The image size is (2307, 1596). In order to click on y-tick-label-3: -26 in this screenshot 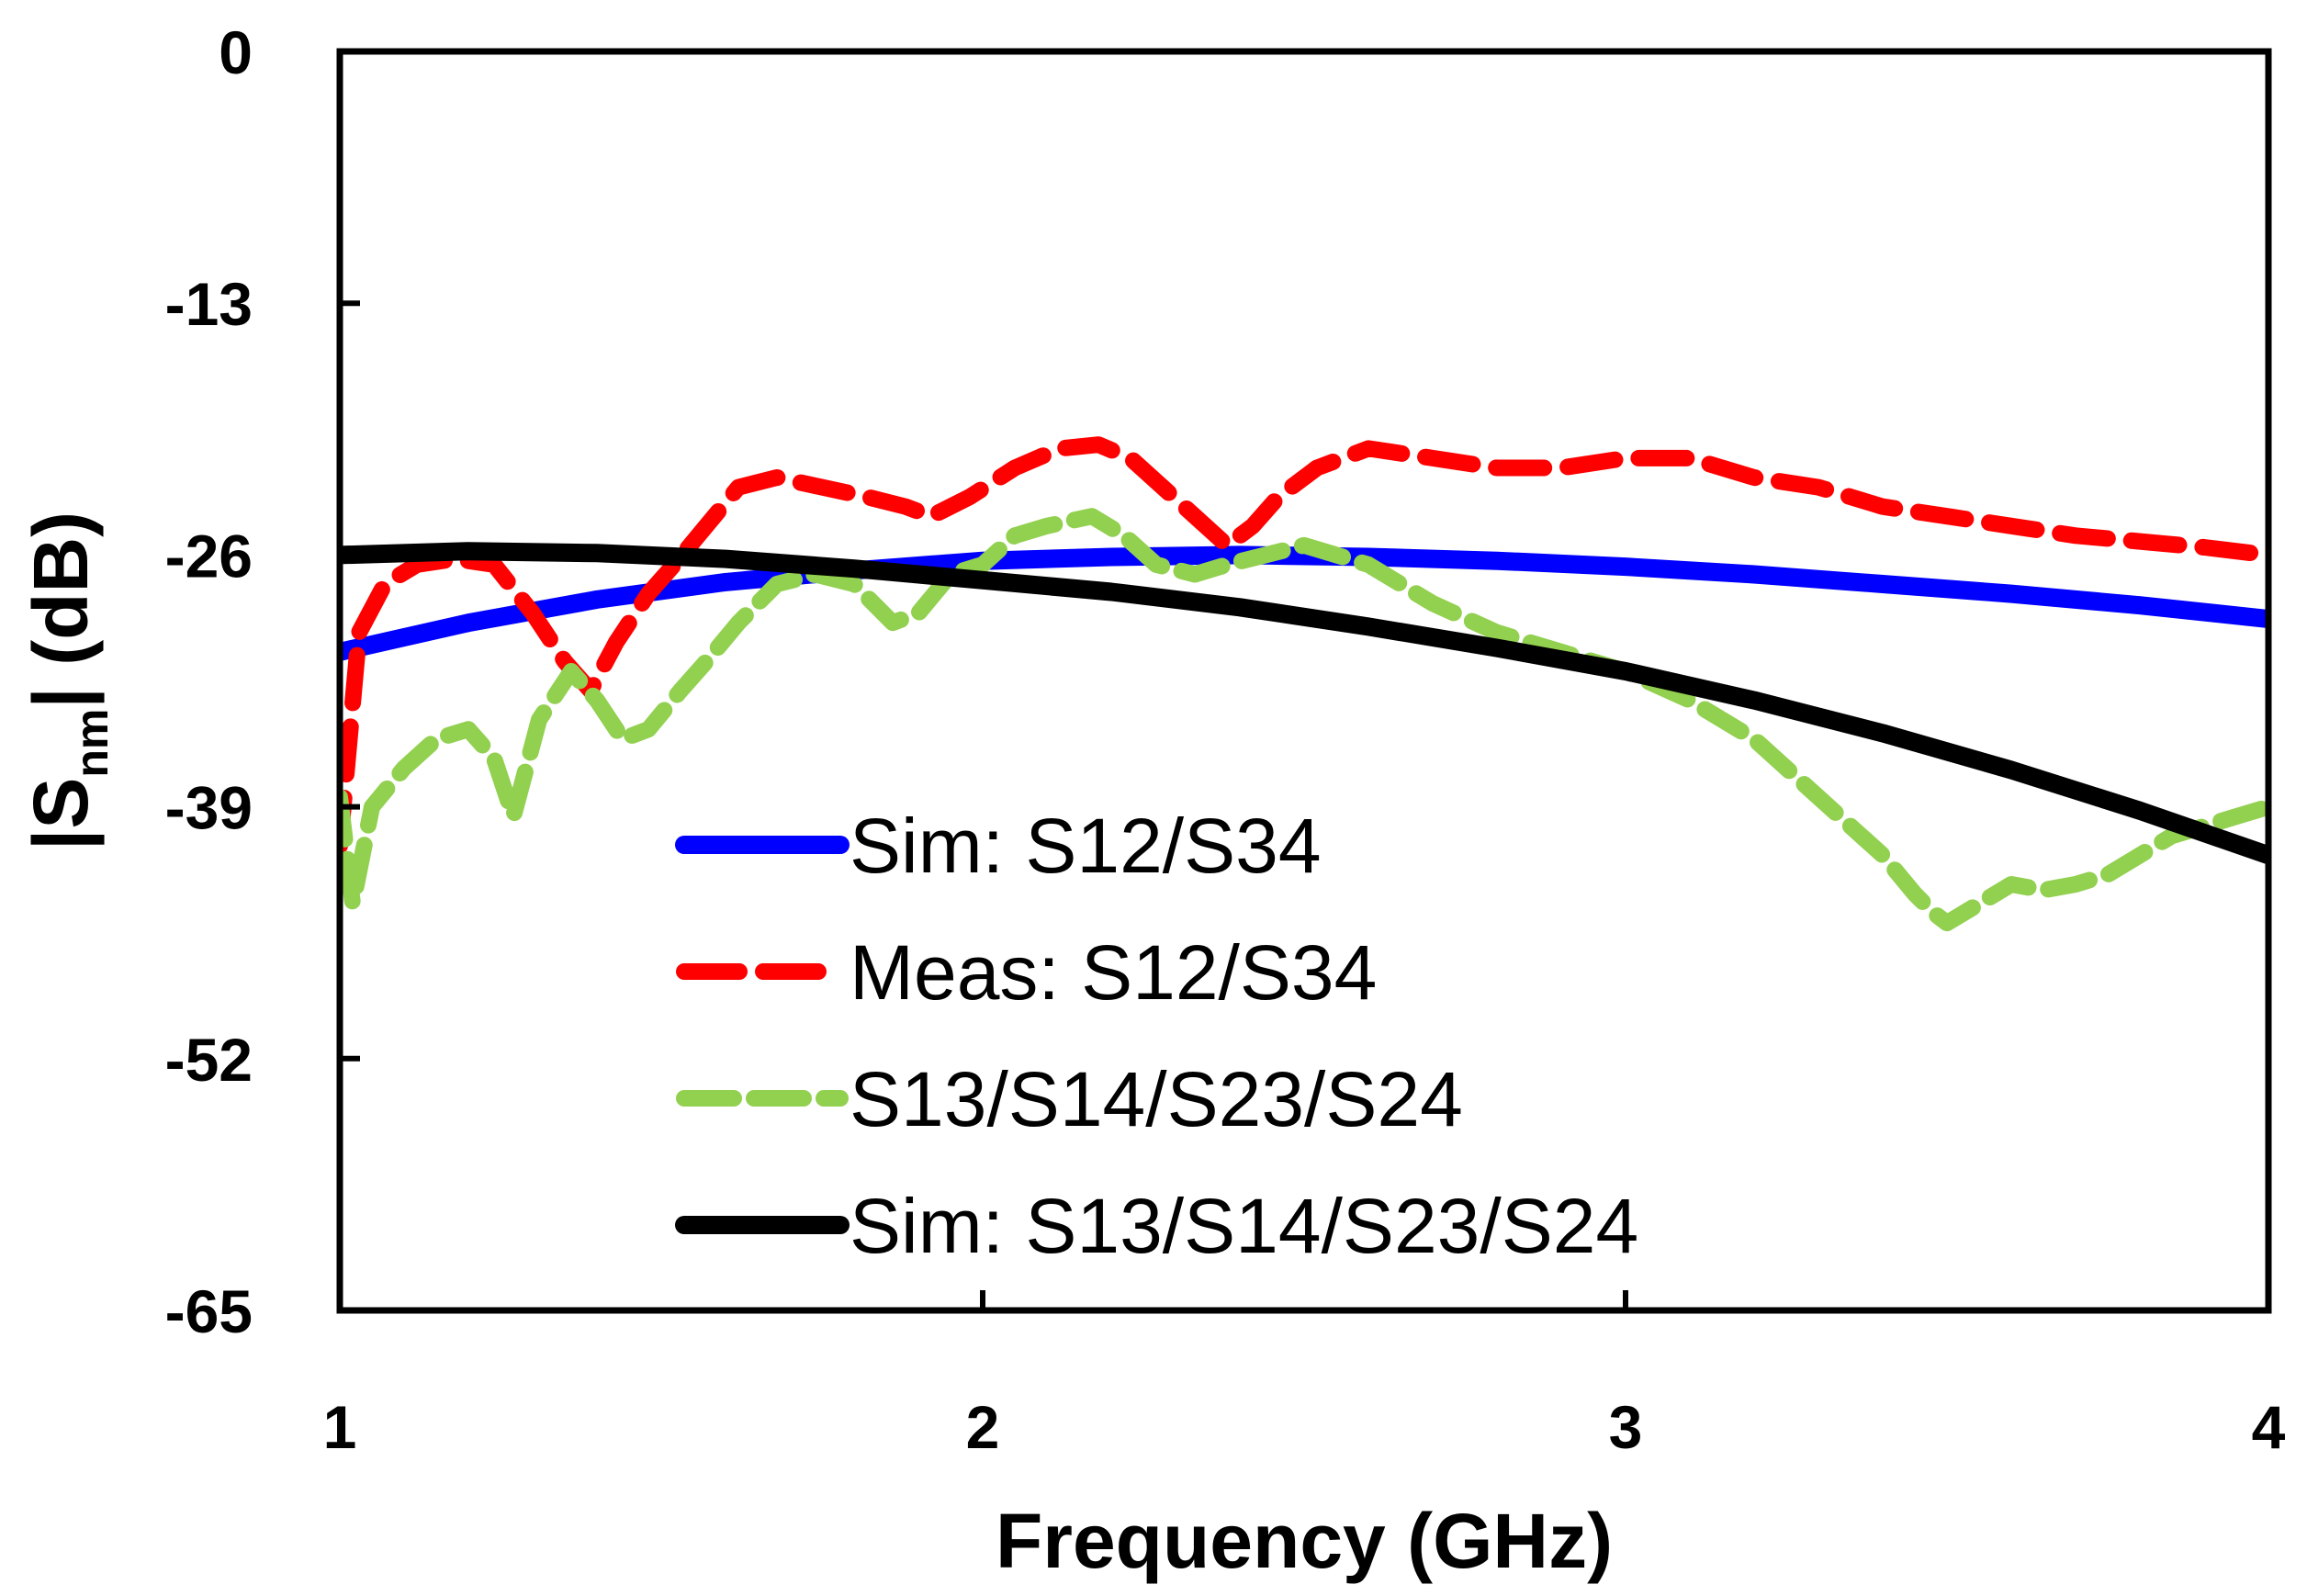, I will do `click(209, 556)`.